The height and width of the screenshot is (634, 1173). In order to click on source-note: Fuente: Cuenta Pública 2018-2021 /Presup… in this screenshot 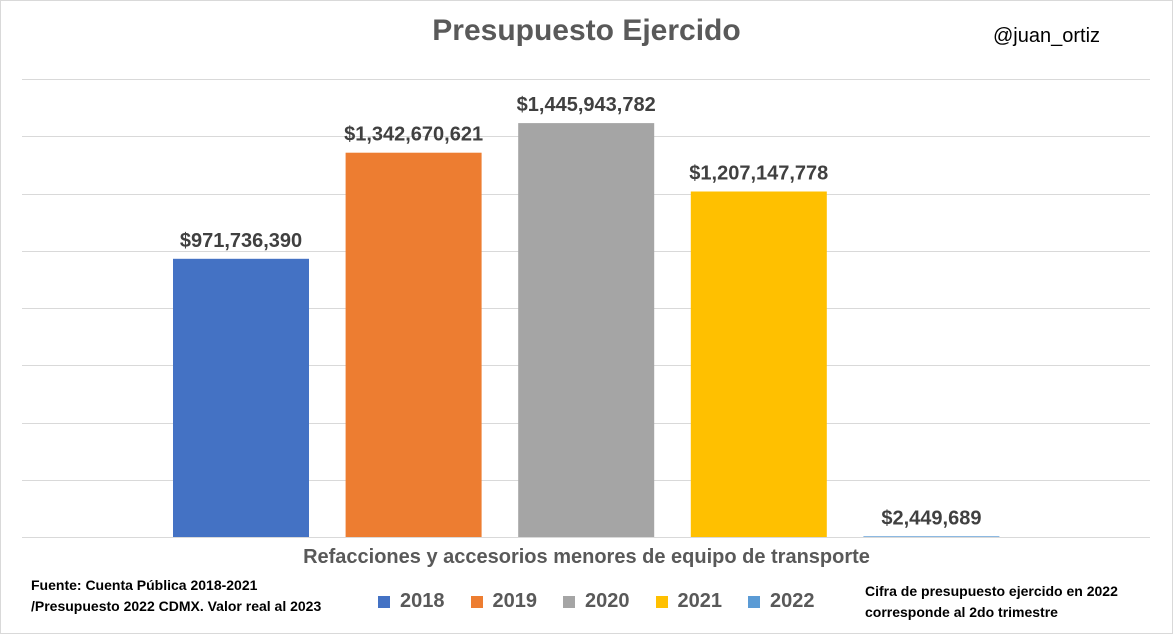, I will do `click(176, 596)`.